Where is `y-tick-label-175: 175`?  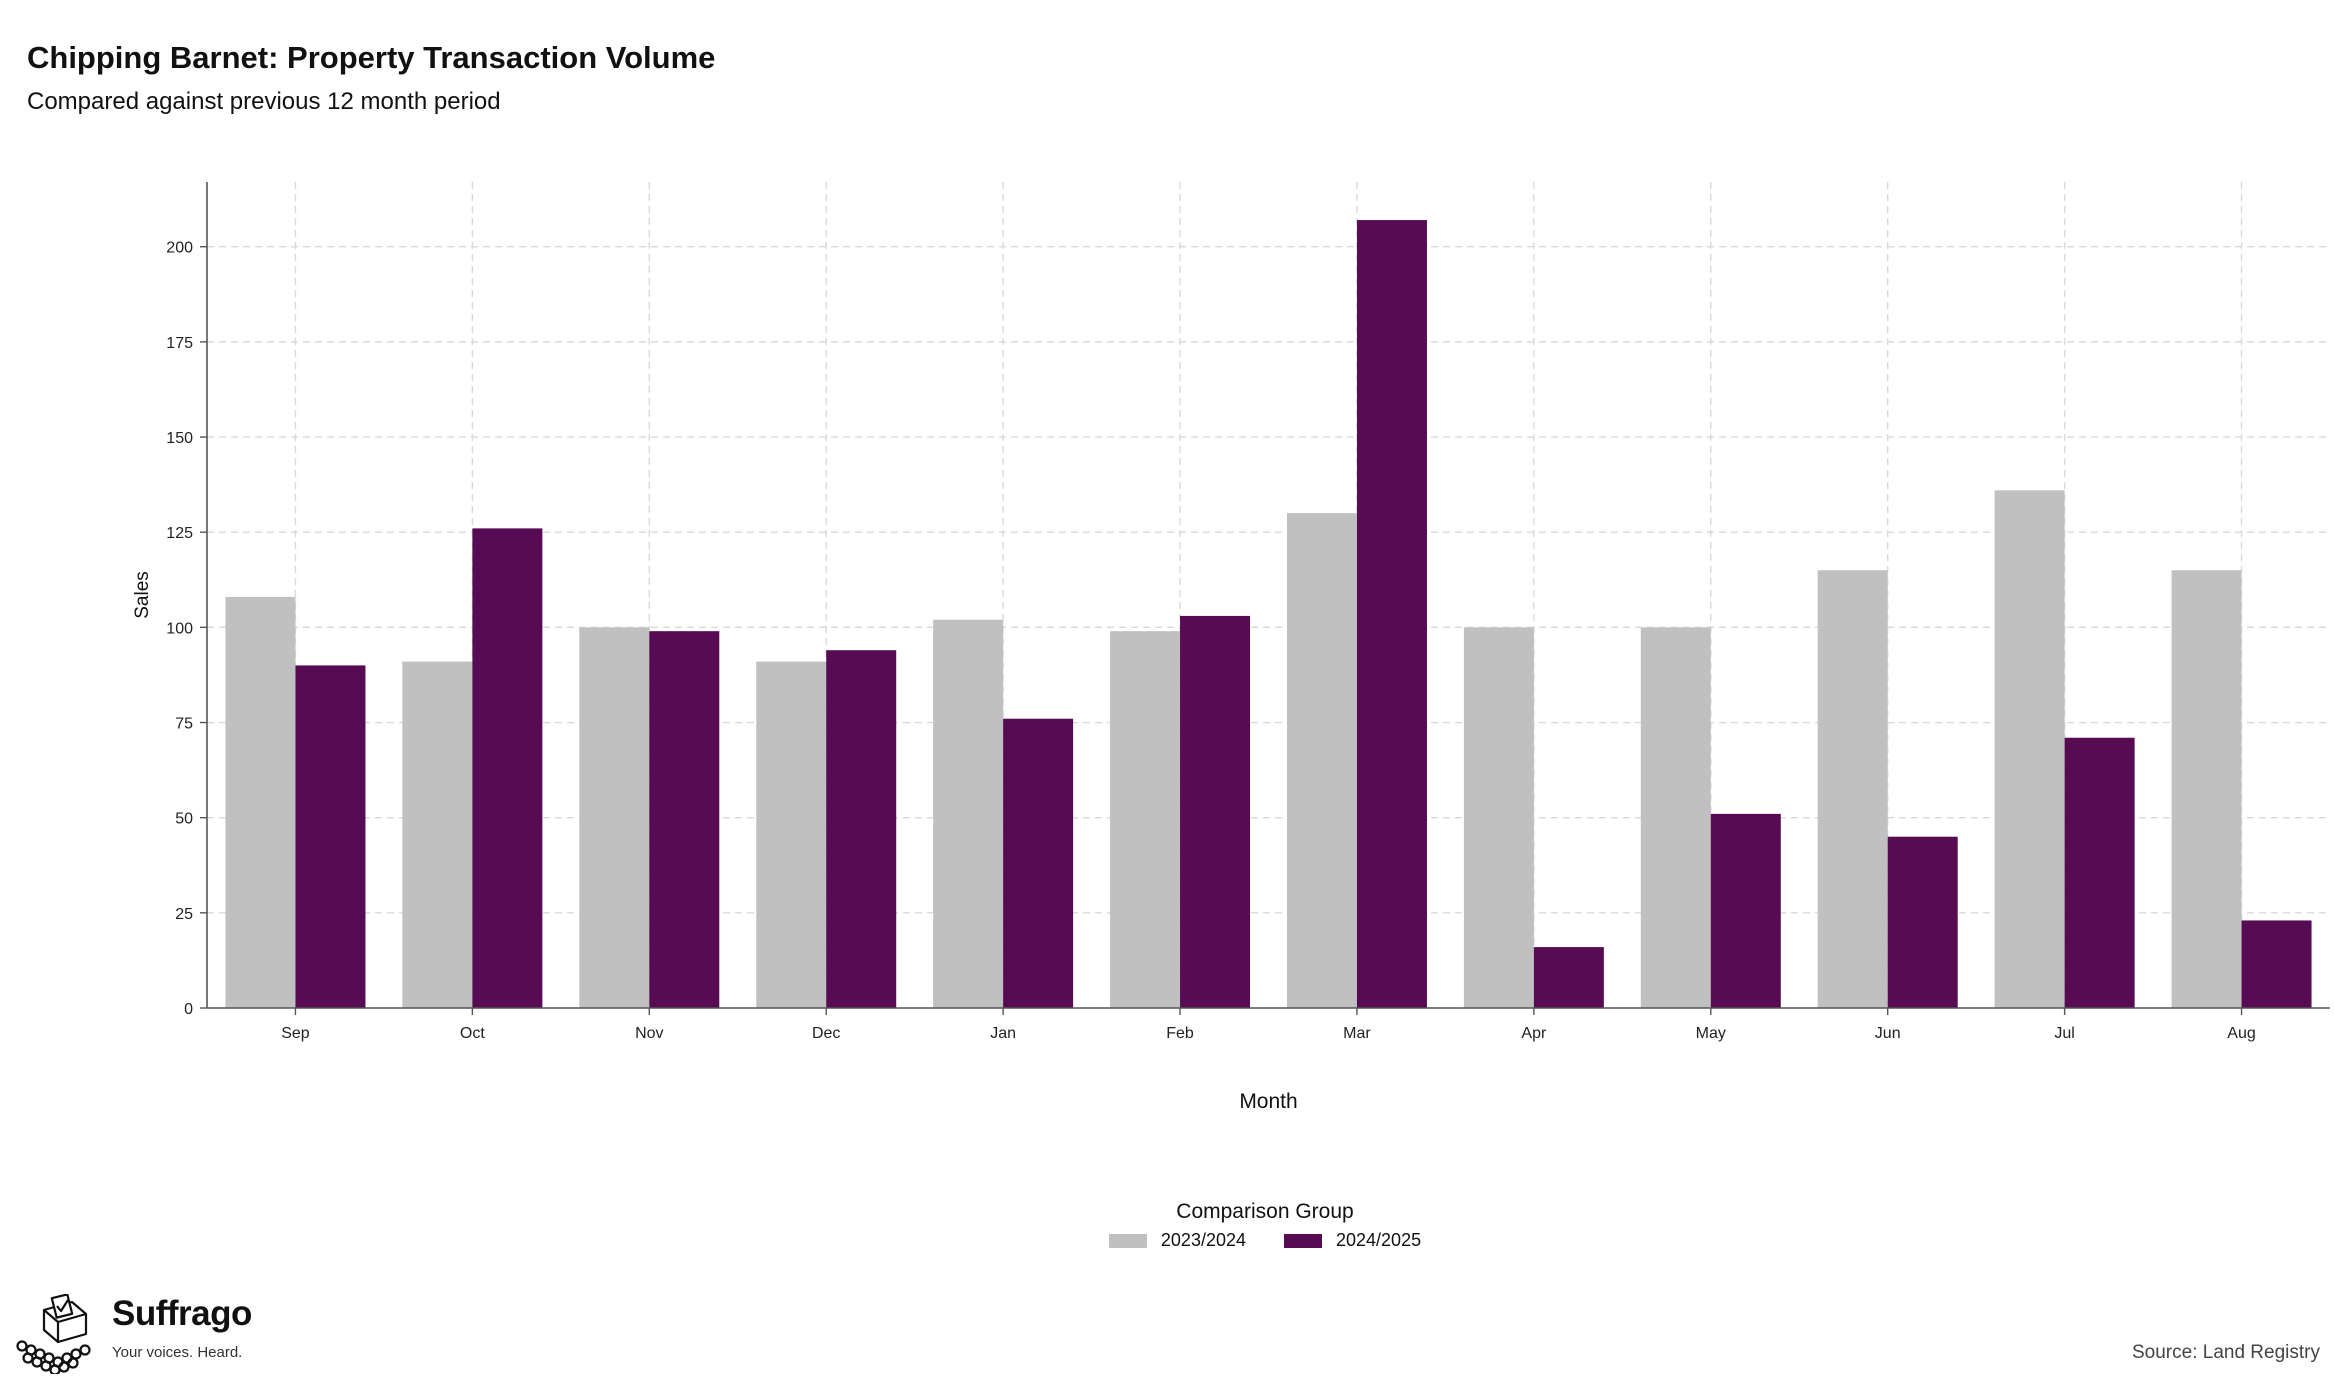
y-tick-label-175: 175 is located at coordinates (179, 343).